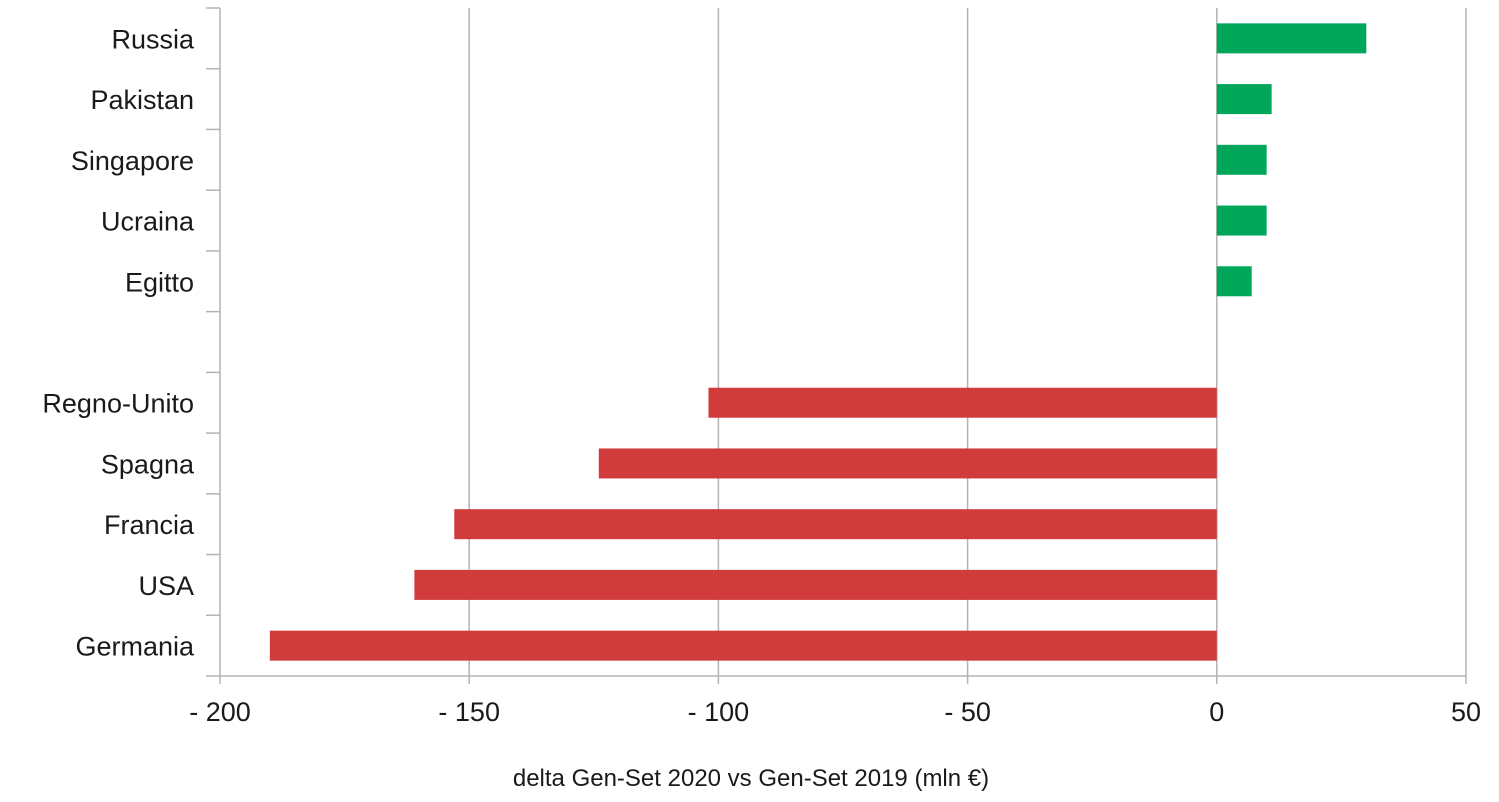 This screenshot has height=802, width=1499. What do you see at coordinates (835, 524) in the screenshot?
I see `bar-francia` at bounding box center [835, 524].